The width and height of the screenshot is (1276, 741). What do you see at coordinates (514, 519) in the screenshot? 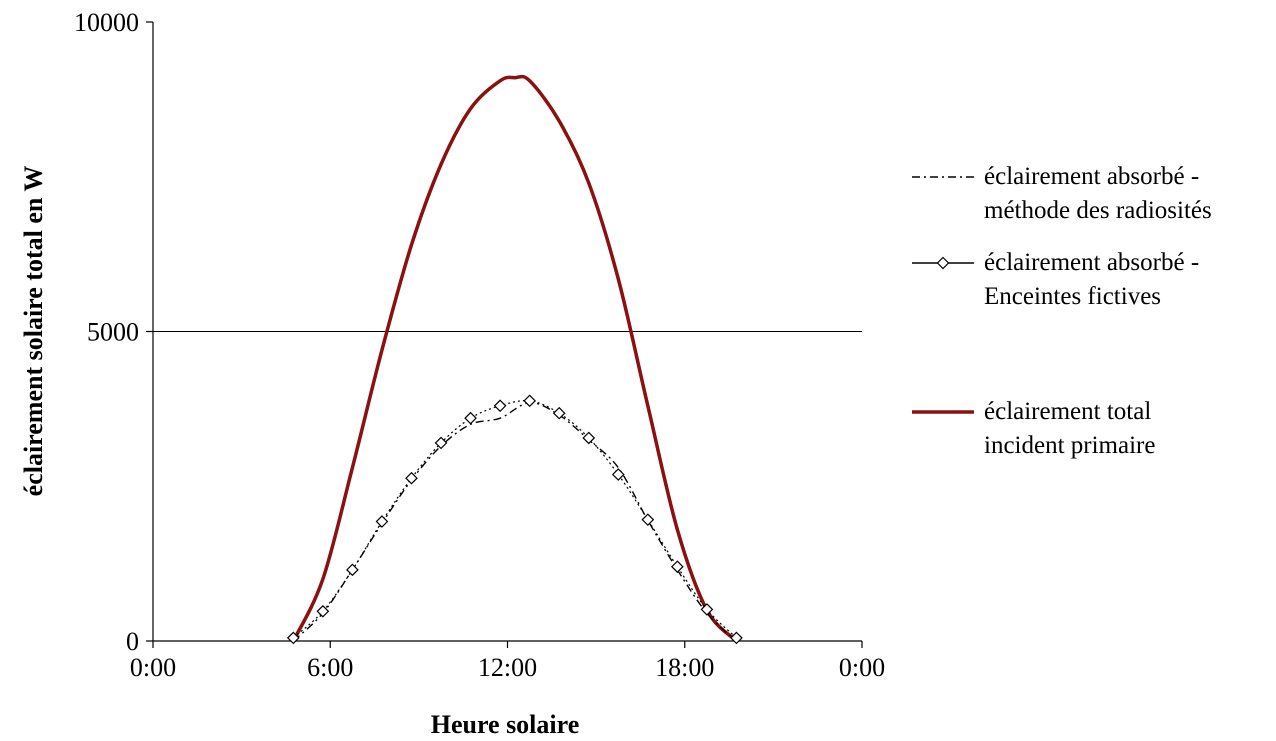
I see `series-line-enceintes` at bounding box center [514, 519].